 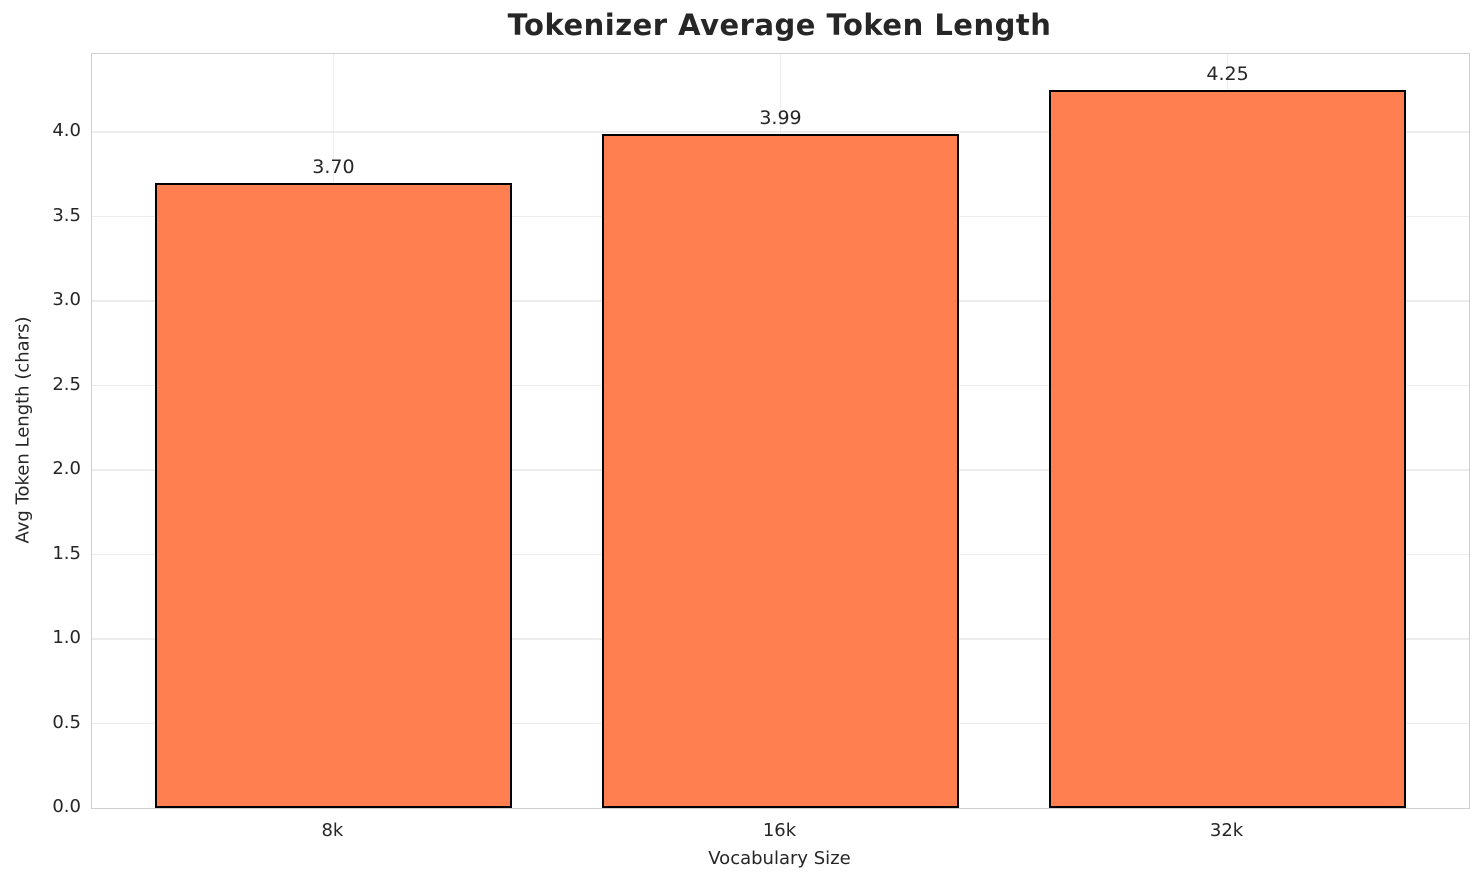 I want to click on y-tick-label: 0.5, so click(x=66, y=722).